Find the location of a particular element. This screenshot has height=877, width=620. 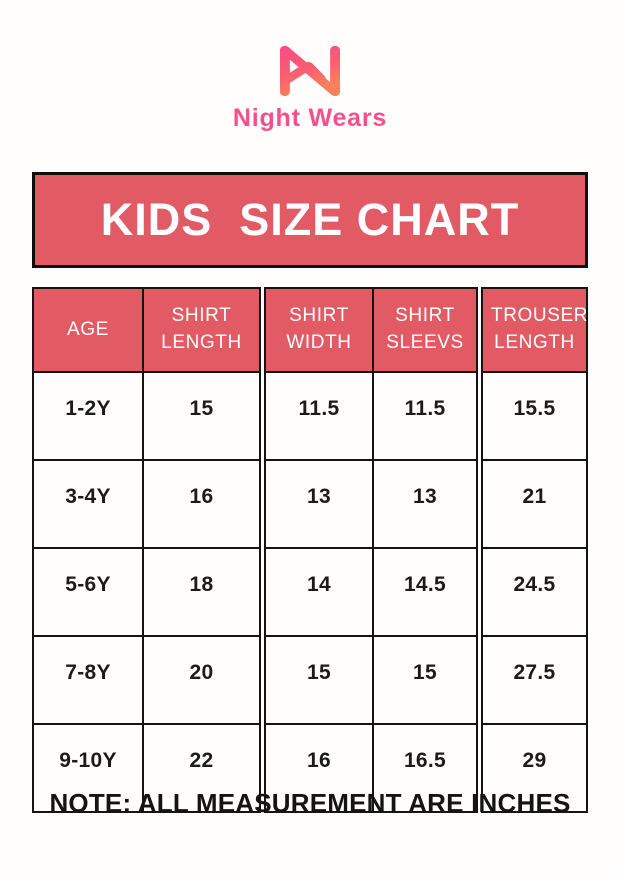

cell-age: 3-4Y is located at coordinates (88, 504).